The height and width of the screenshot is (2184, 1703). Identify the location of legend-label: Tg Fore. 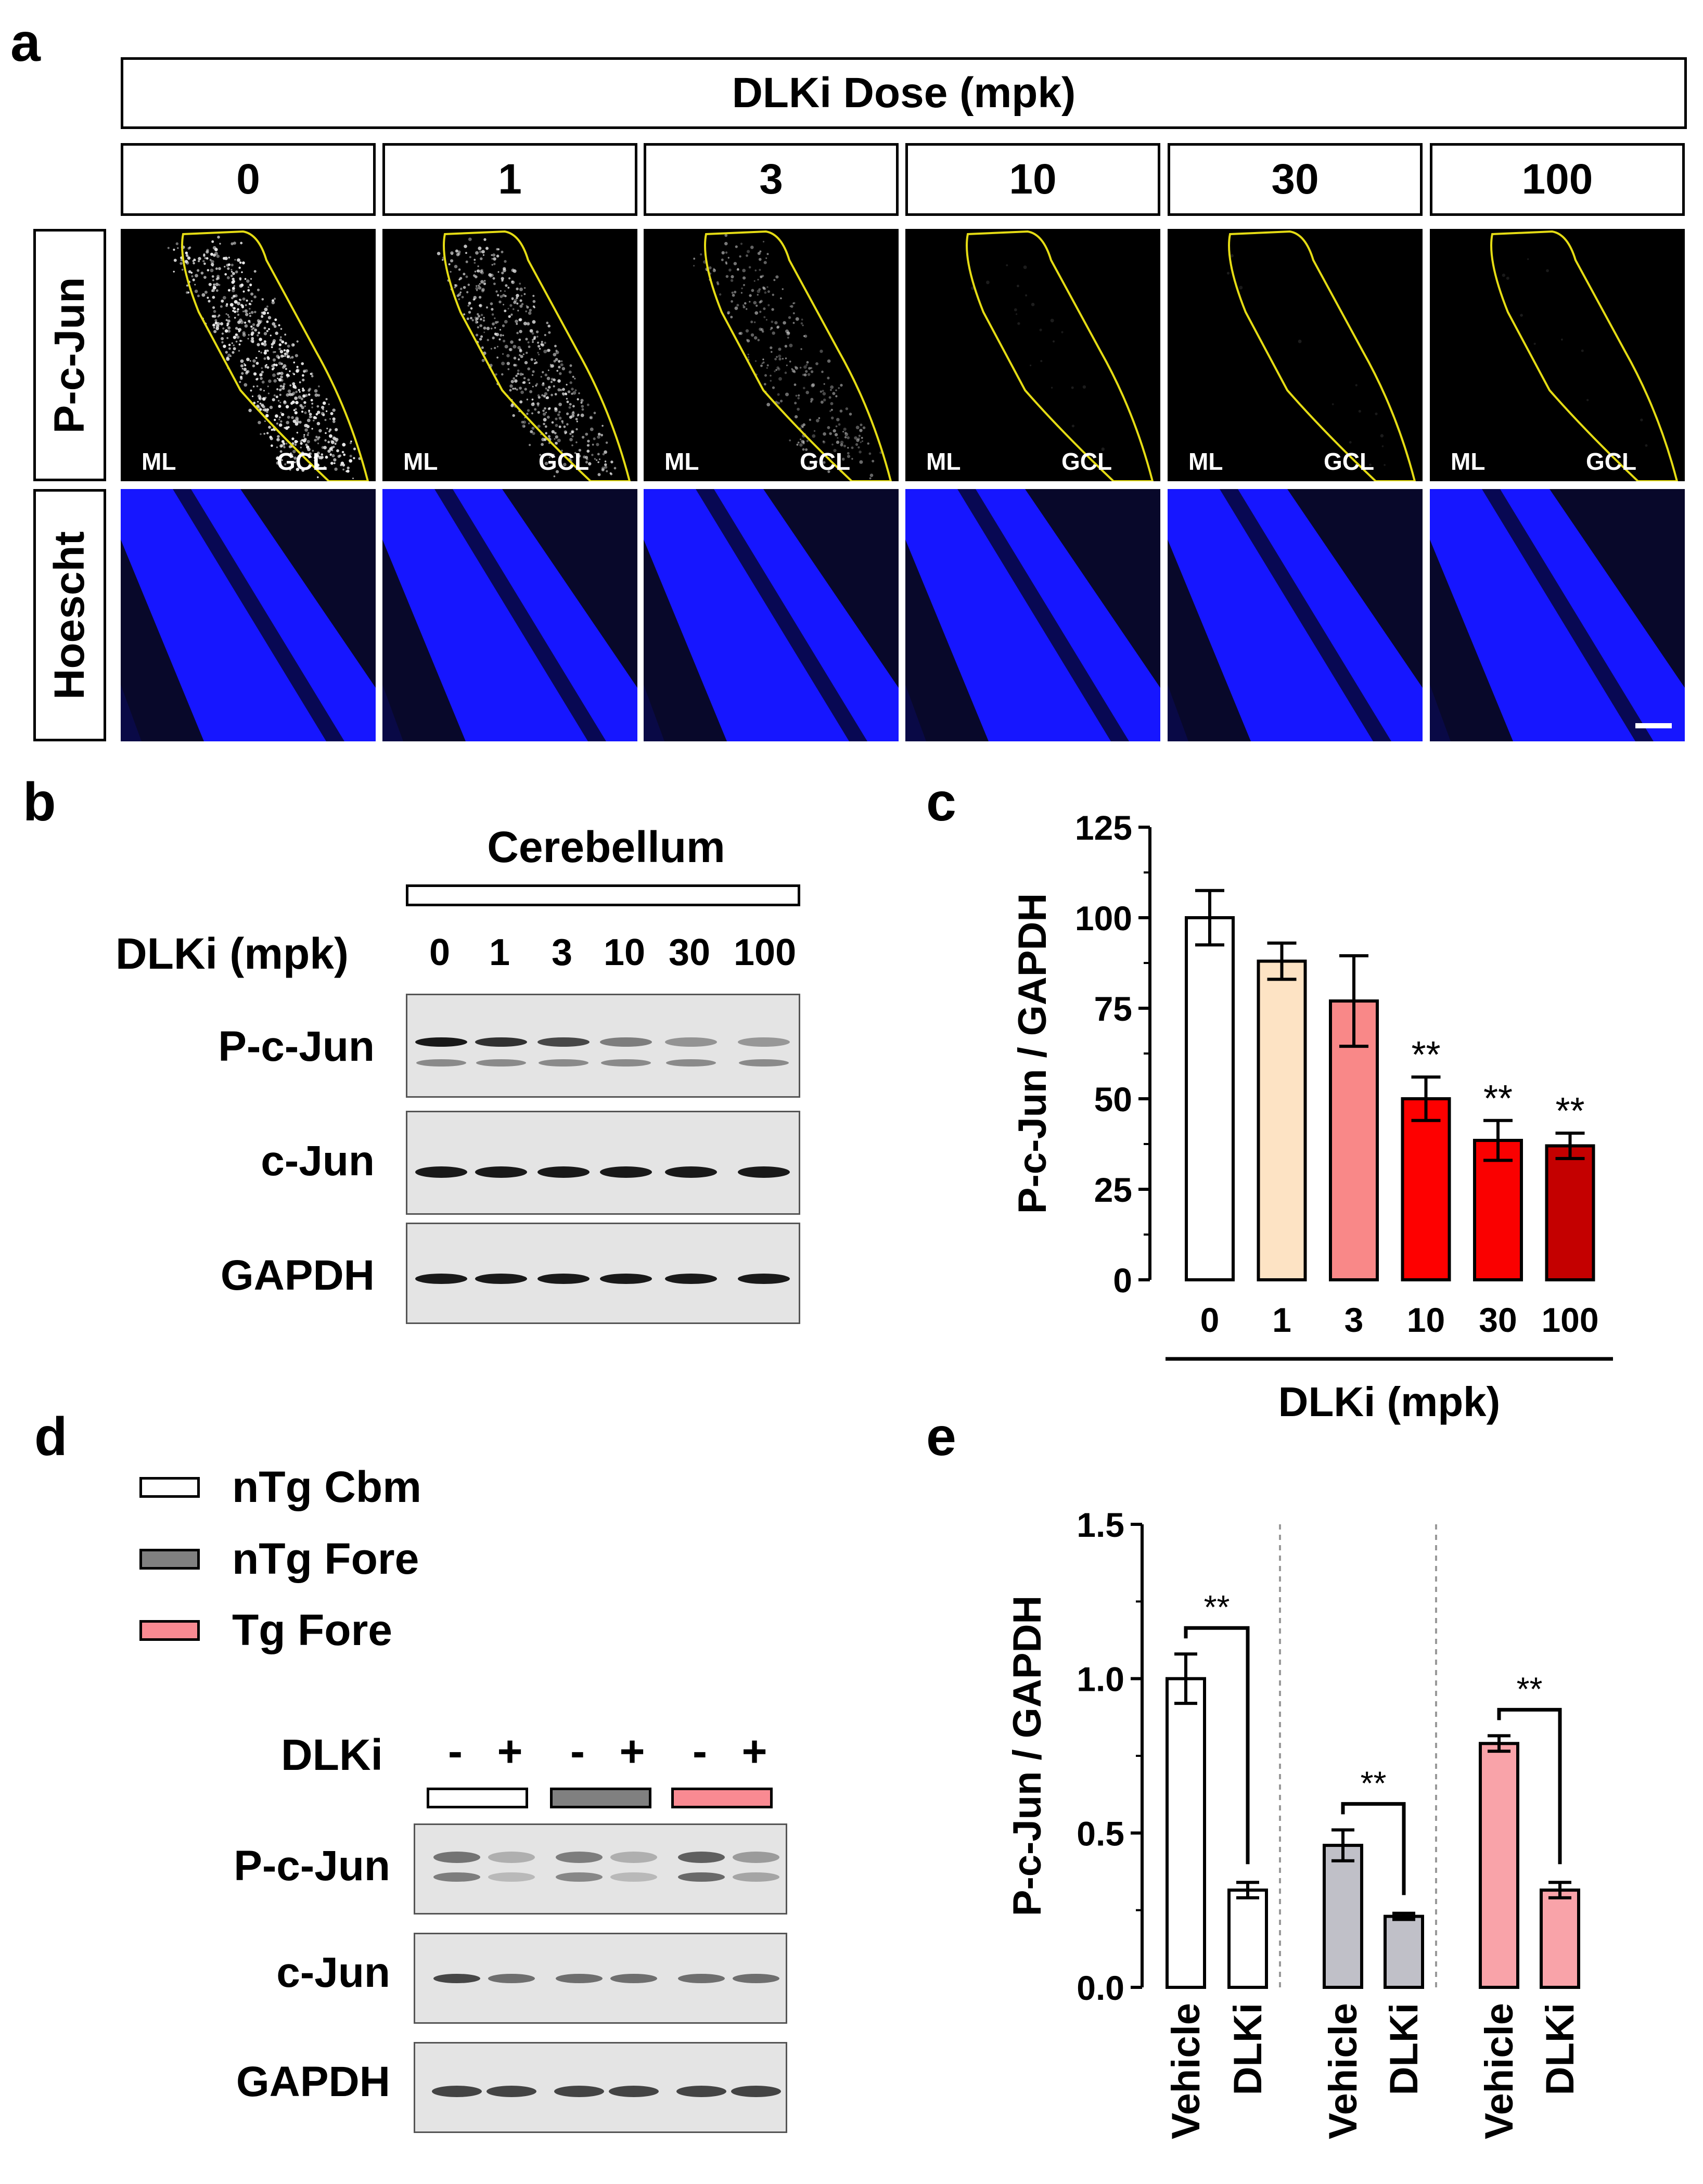
(312, 1629).